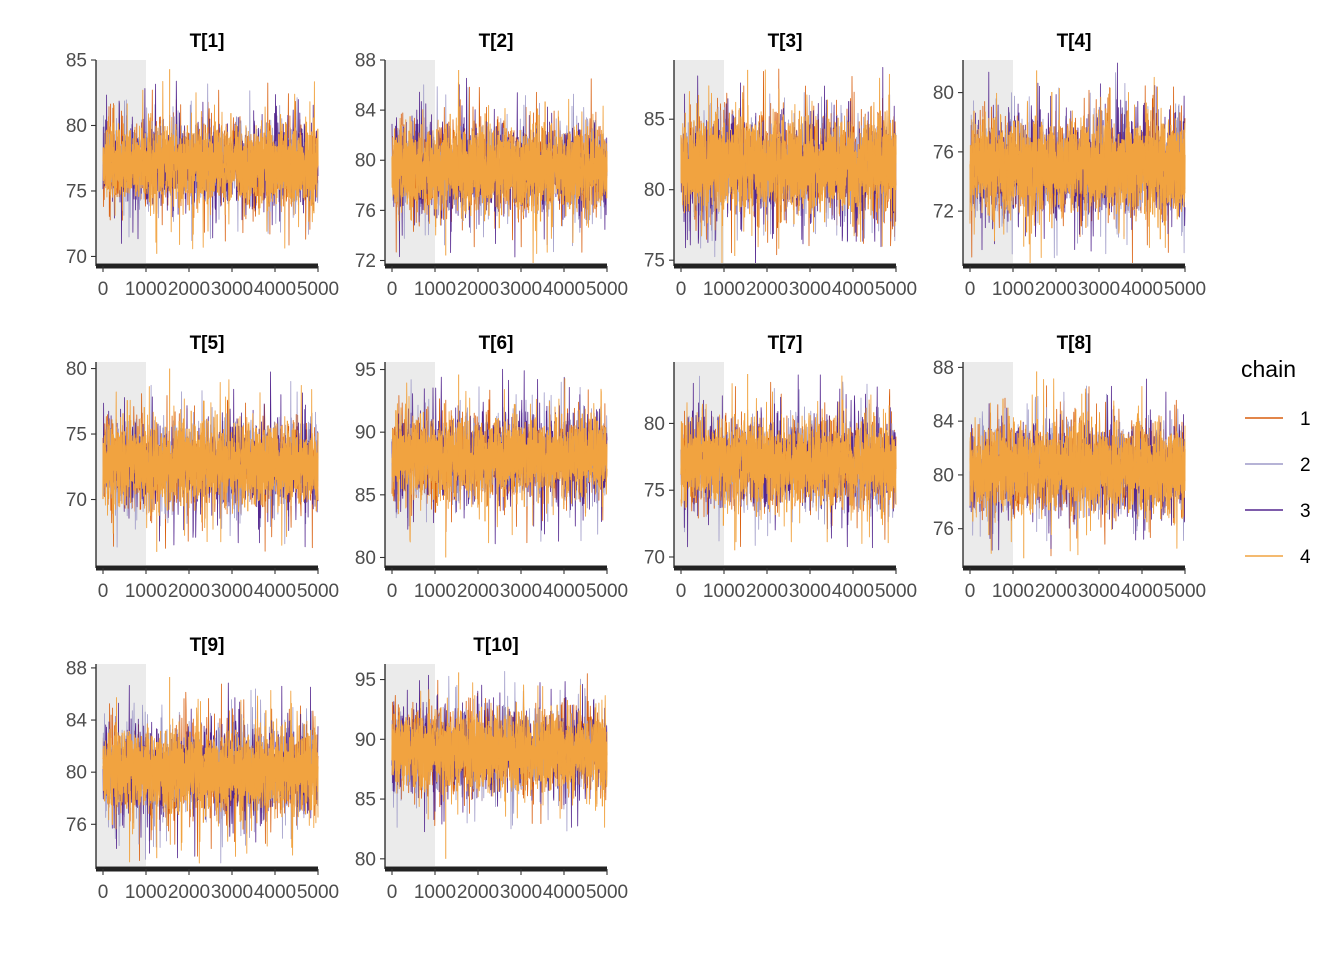 This screenshot has height=960, width=1344. Describe the element at coordinates (1074, 41) in the screenshot. I see `panel-title: T[4]` at that location.